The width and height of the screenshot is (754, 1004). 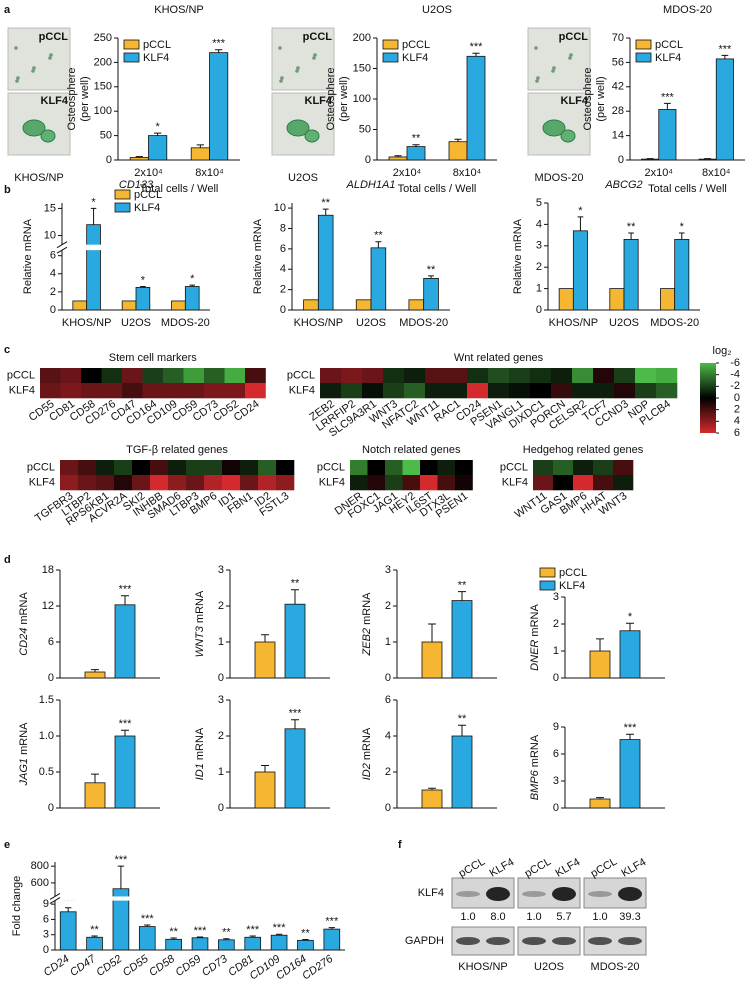 I want to click on break-mark, so click(x=55, y=896).